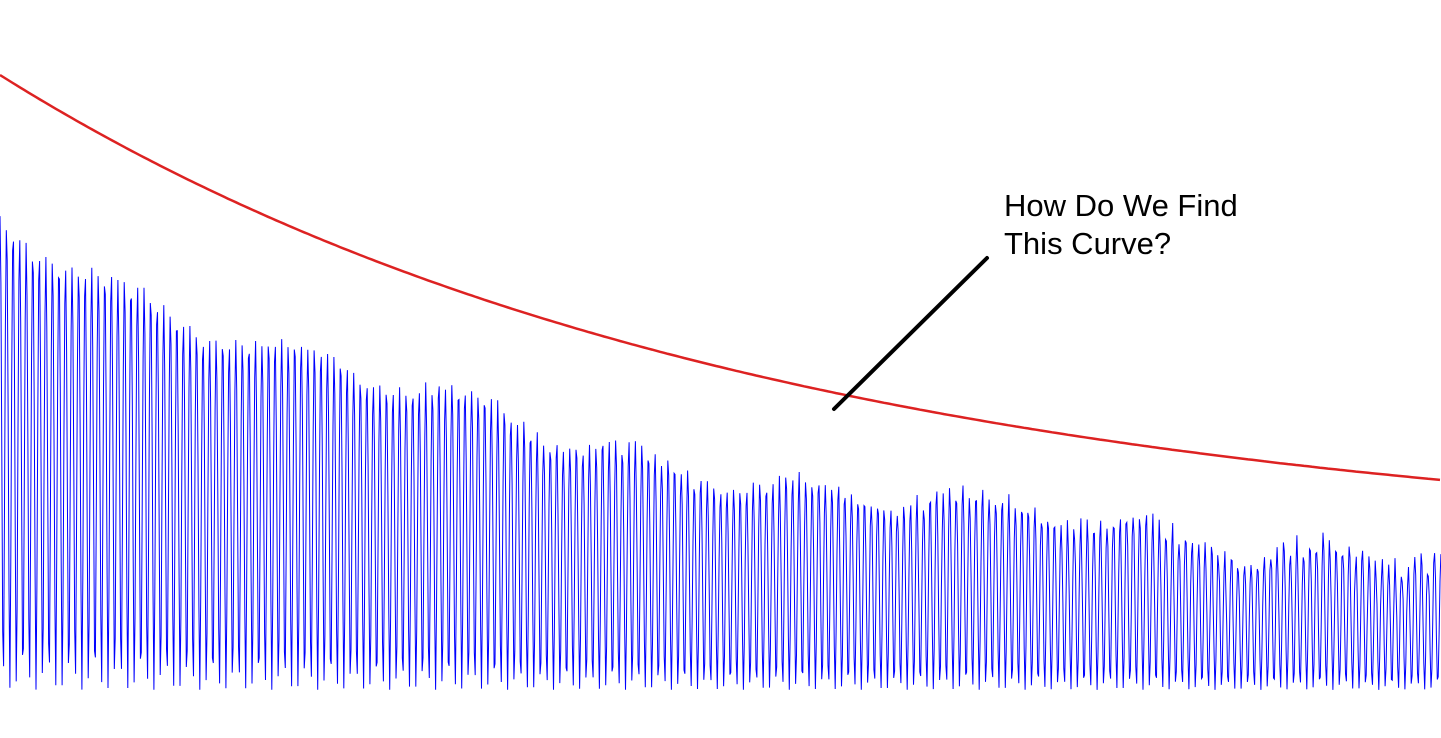  Describe the element at coordinates (1121, 205) in the screenshot. I see `annotation-line-1: How Do We Find` at that location.